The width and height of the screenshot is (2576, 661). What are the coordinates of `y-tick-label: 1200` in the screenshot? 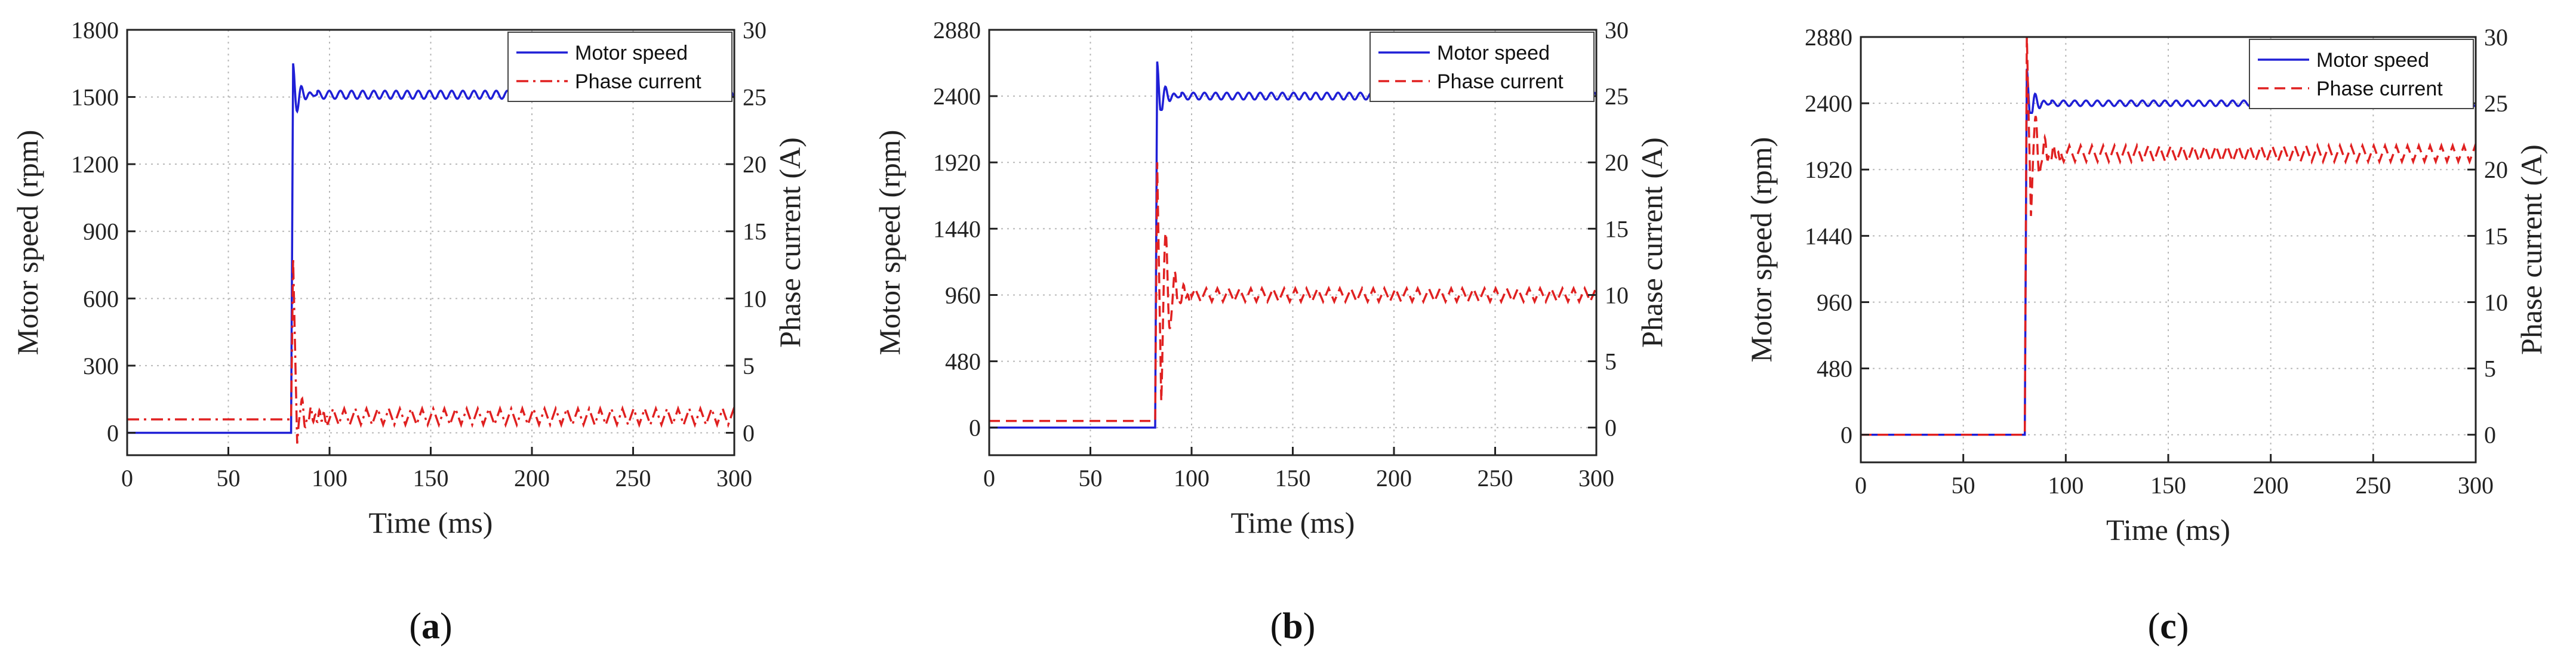 It's located at (95, 165).